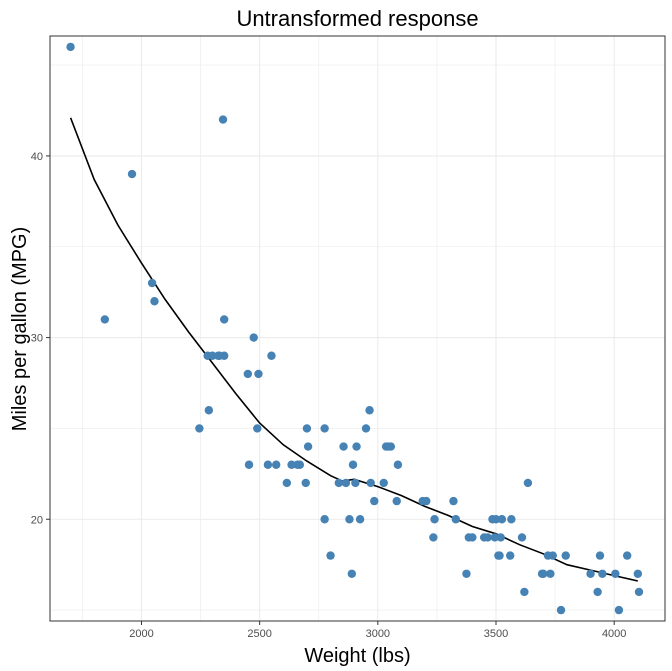 The width and height of the screenshot is (672, 671). Describe the element at coordinates (20, 329) in the screenshot. I see `y-axis-title: Miles per gallon (MPG)` at that location.